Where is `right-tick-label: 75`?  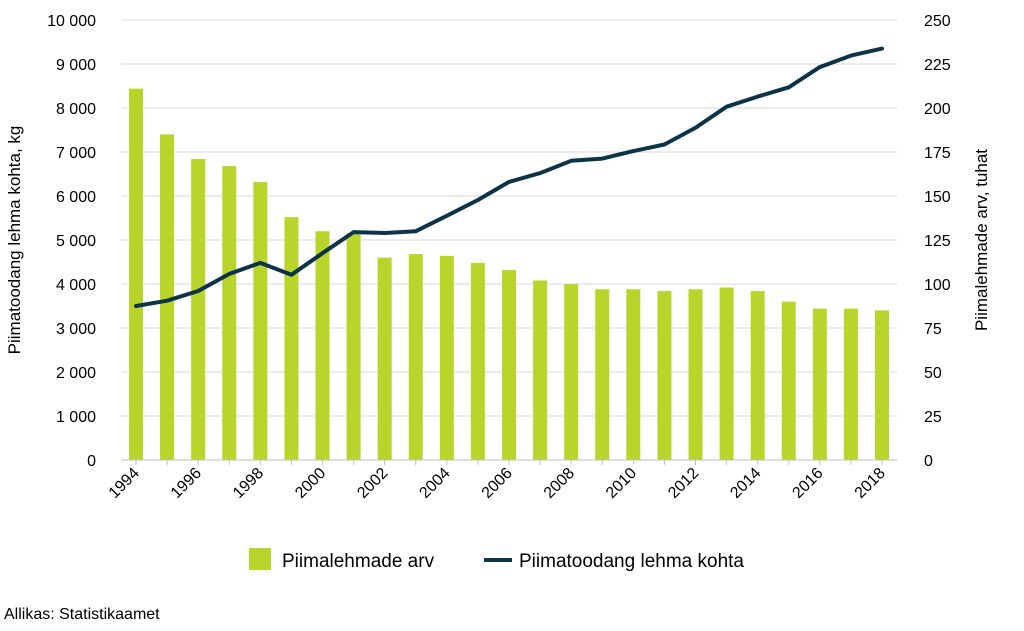
right-tick-label: 75 is located at coordinates (933, 329).